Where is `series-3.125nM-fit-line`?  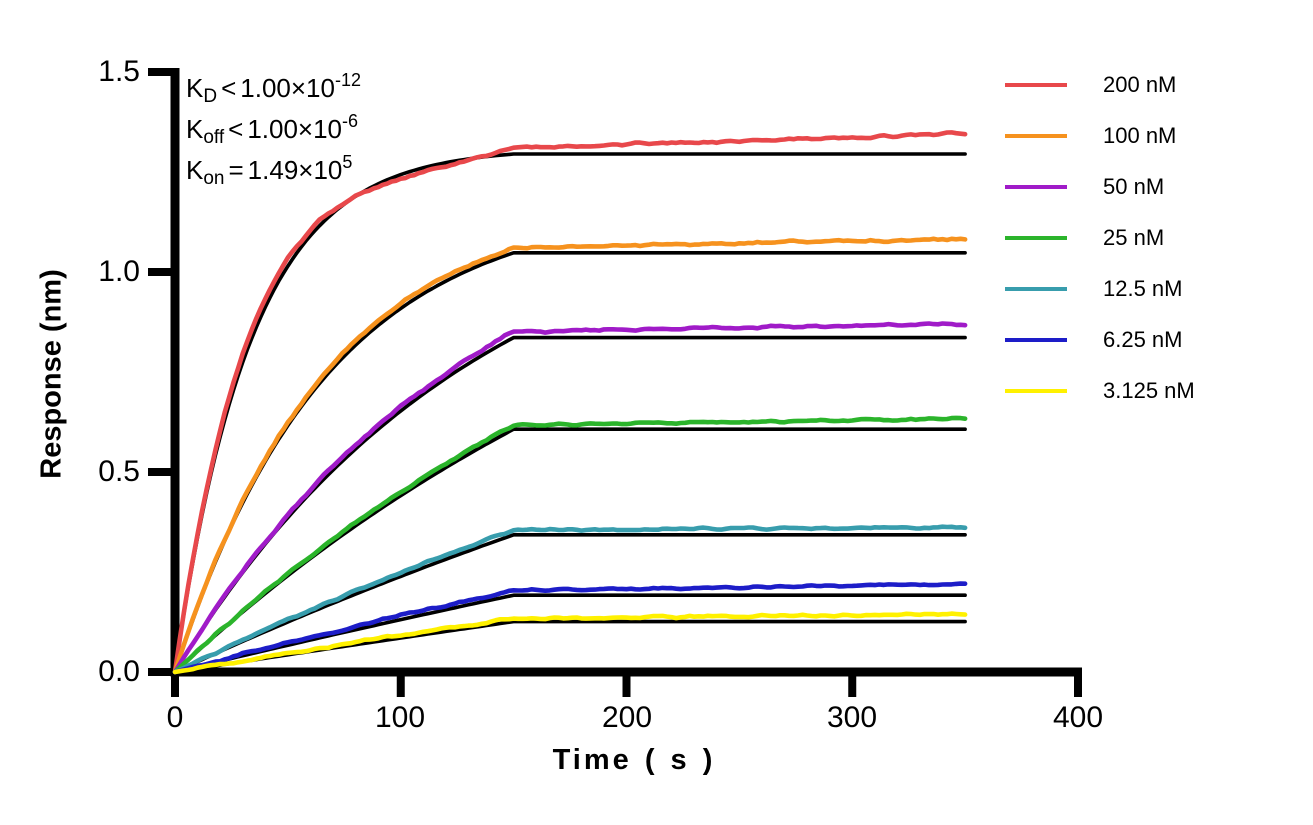 series-3.125nM-fit-line is located at coordinates (570, 646).